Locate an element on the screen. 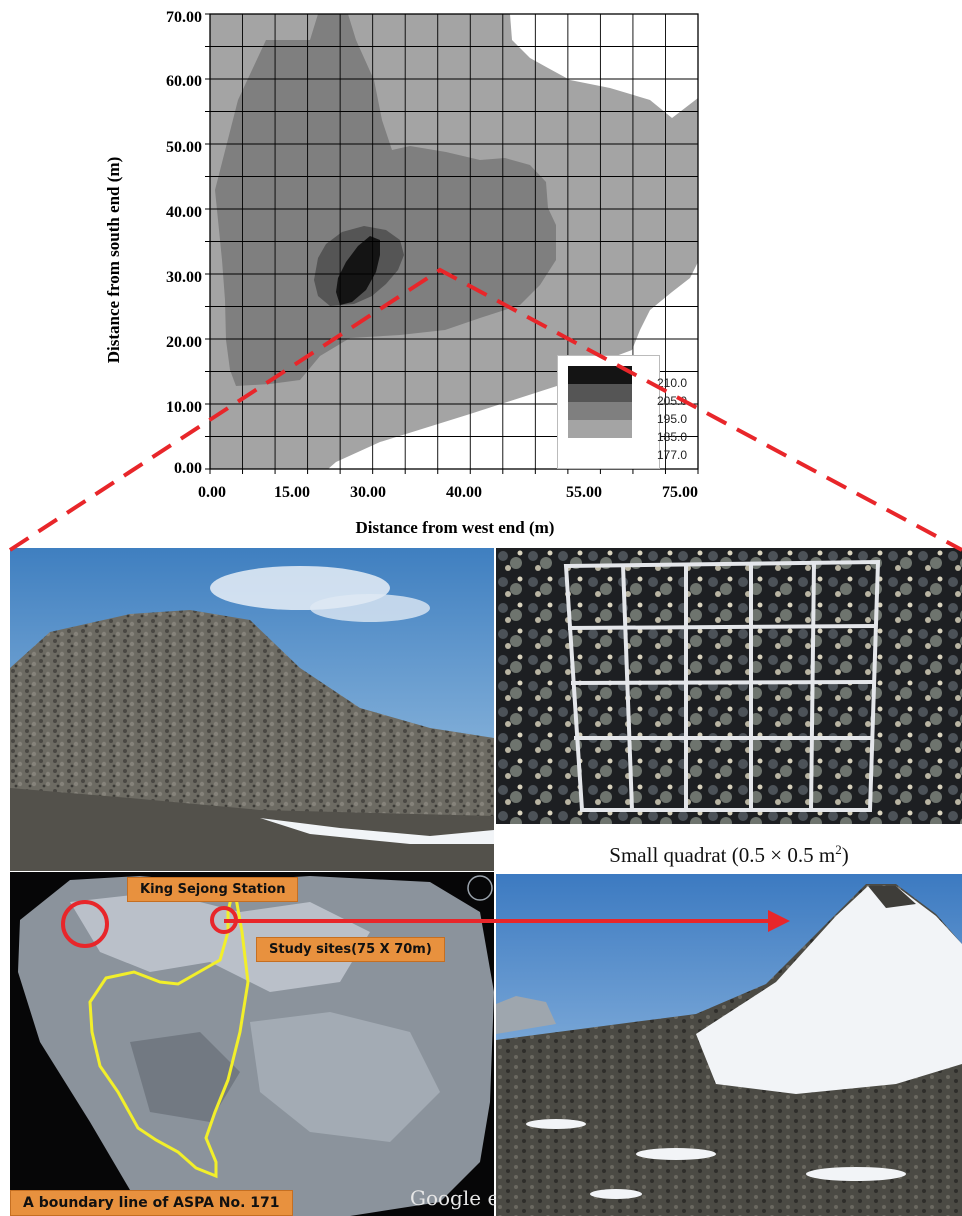 The width and height of the screenshot is (962, 1216). legend-label: 177.0 is located at coordinates (672, 455).